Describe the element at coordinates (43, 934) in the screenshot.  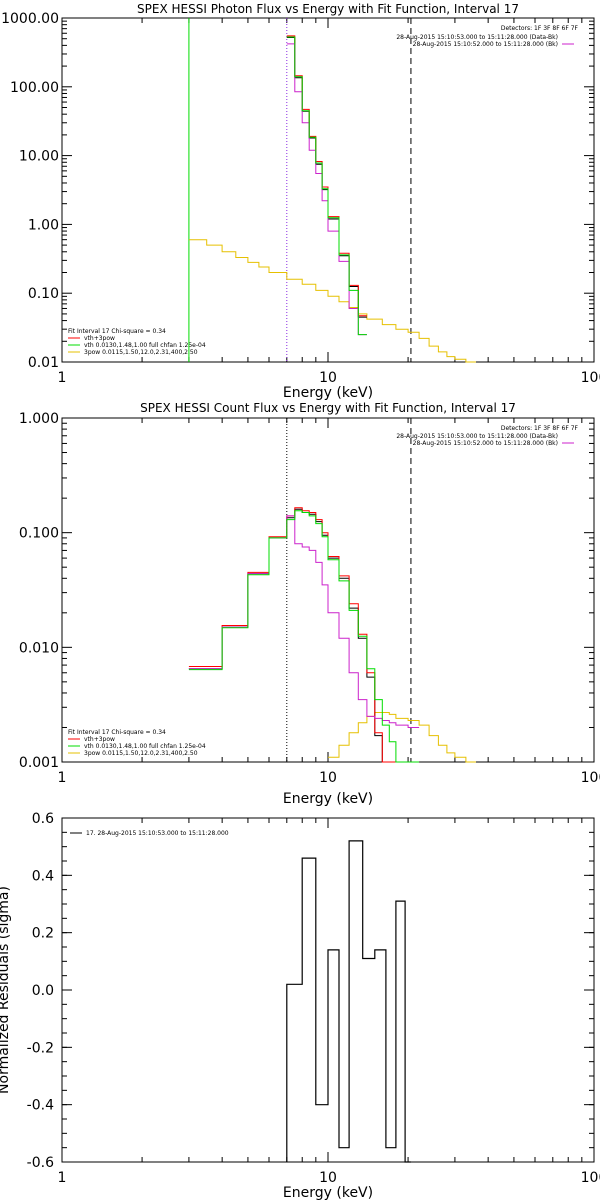
I see `residuals-y-tick-label: 0.2` at that location.